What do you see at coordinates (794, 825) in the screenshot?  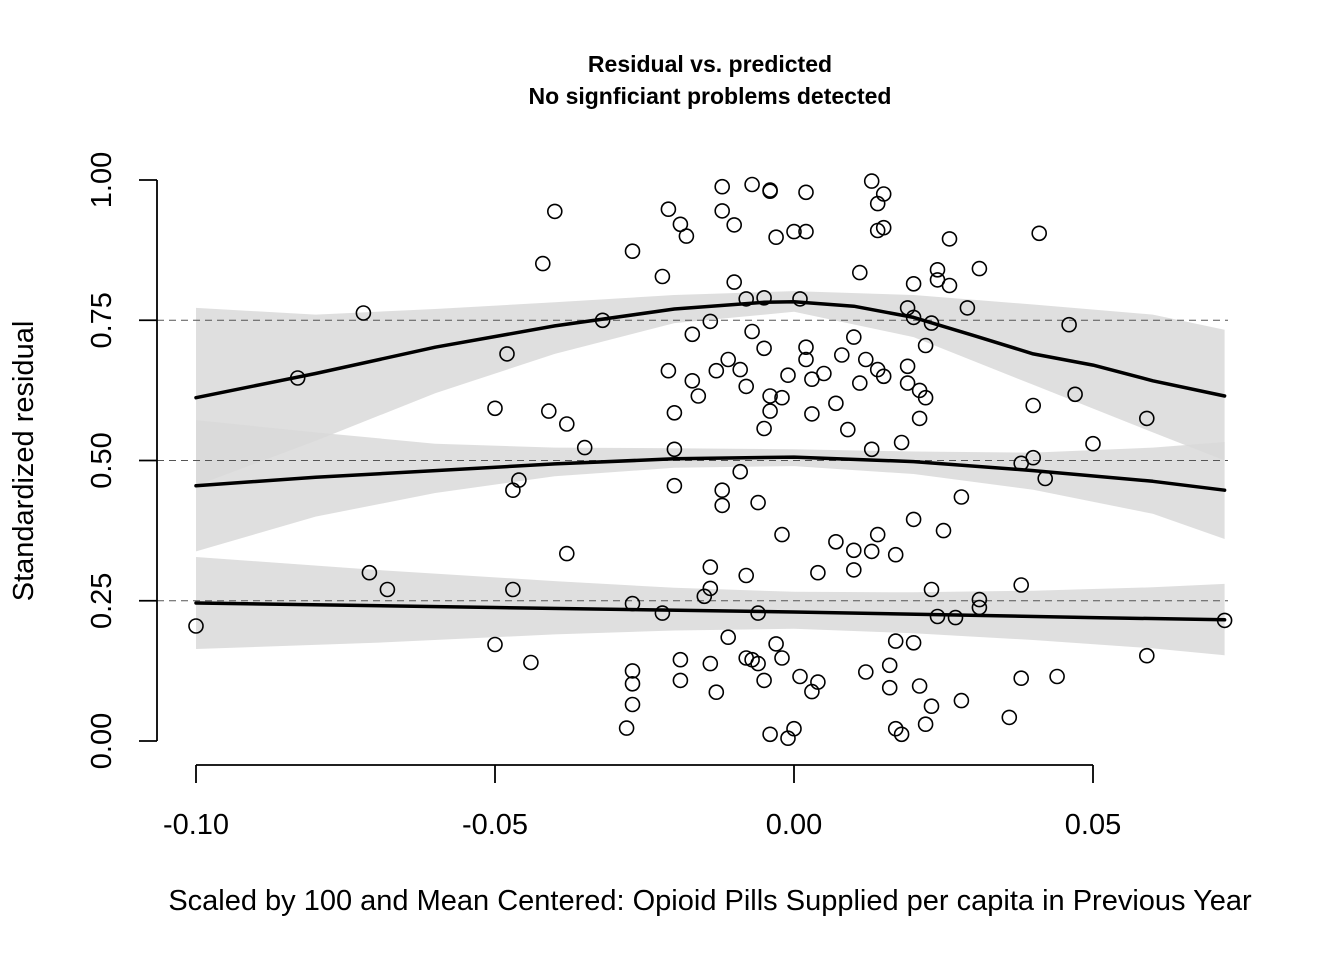 I see `x-tick-label: 0.00` at bounding box center [794, 825].